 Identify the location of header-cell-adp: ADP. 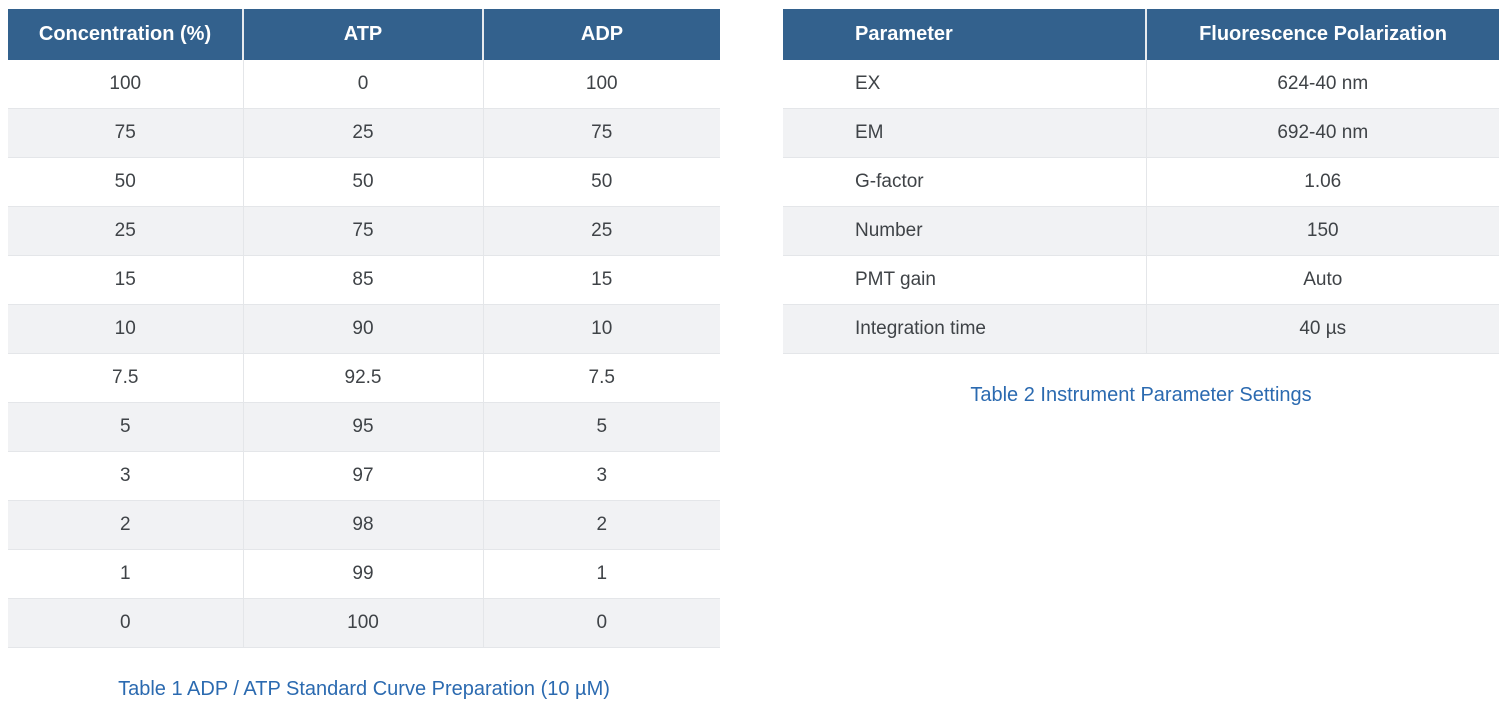
(601, 34).